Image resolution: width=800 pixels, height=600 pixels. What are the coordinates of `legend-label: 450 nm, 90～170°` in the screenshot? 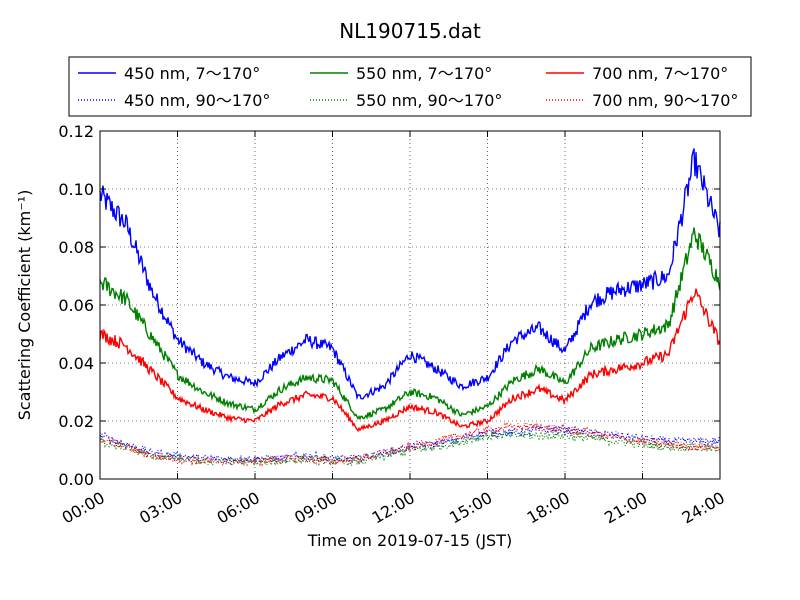 It's located at (197, 100).